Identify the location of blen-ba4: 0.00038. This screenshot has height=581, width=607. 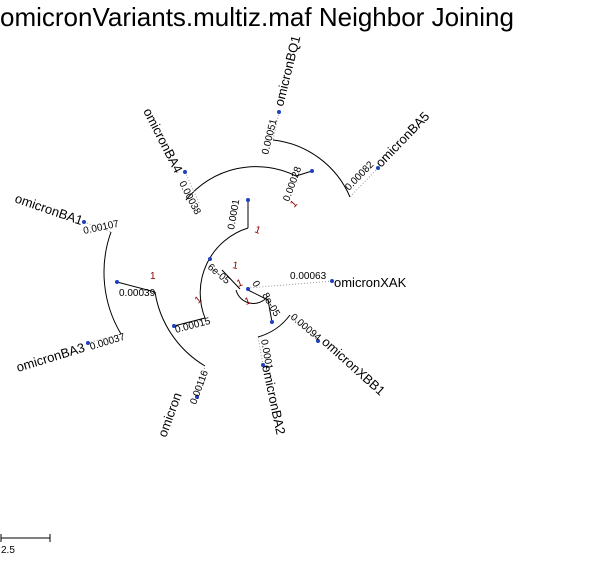
(189, 198).